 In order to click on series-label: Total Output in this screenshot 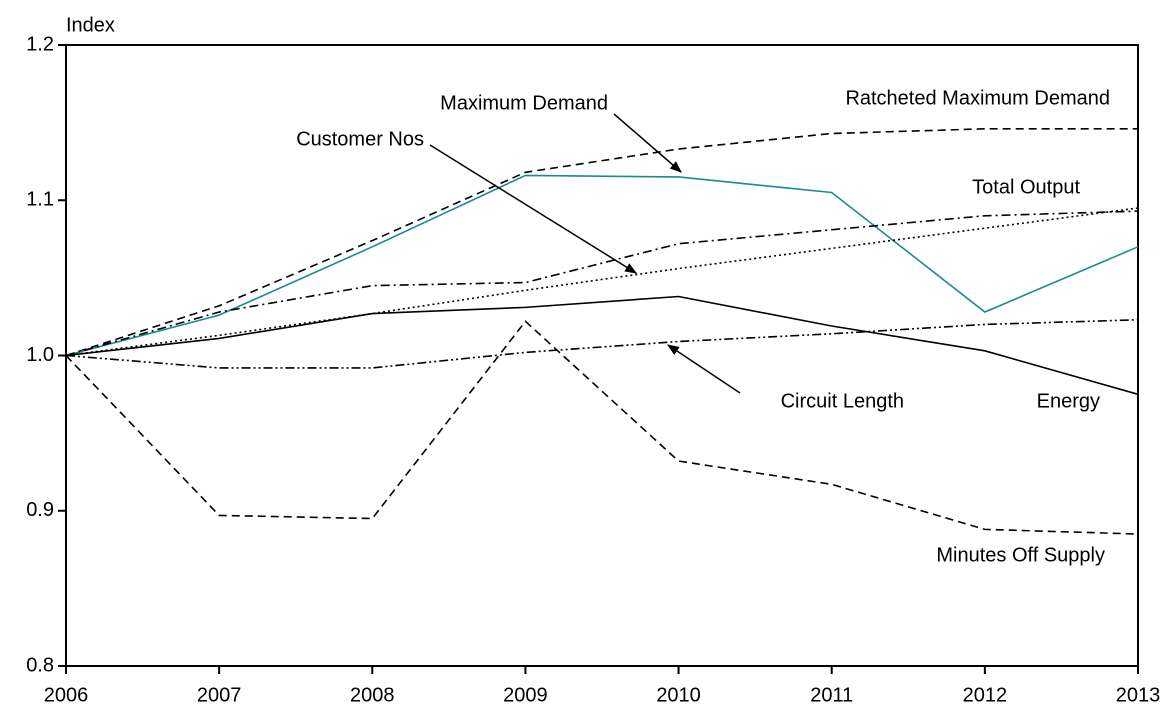, I will do `click(1026, 187)`.